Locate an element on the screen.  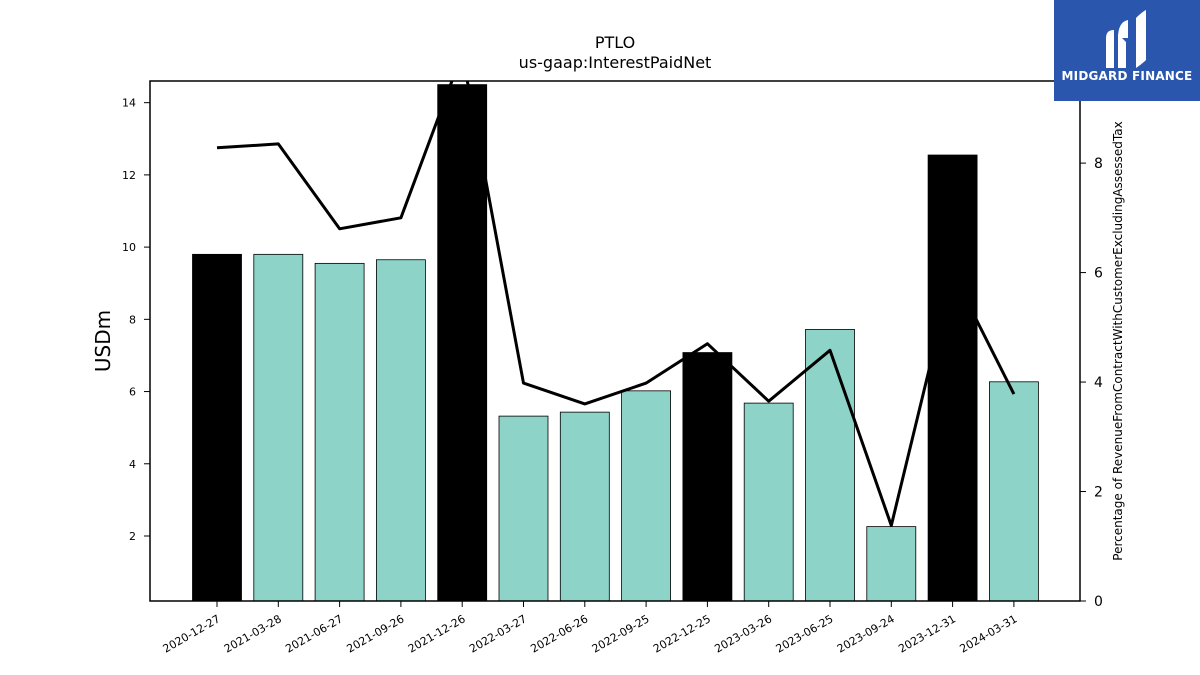
x-tick-label: 2022-06-26 is located at coordinates (559, 633).